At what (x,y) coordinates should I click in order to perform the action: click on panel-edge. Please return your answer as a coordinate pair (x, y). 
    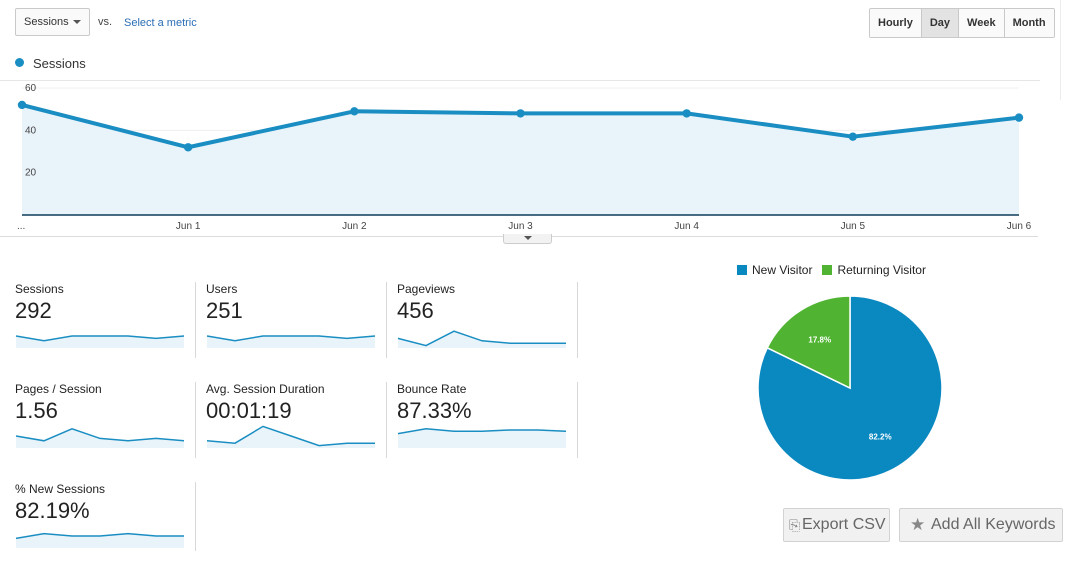
    Looking at the image, I should click on (1060, 50).